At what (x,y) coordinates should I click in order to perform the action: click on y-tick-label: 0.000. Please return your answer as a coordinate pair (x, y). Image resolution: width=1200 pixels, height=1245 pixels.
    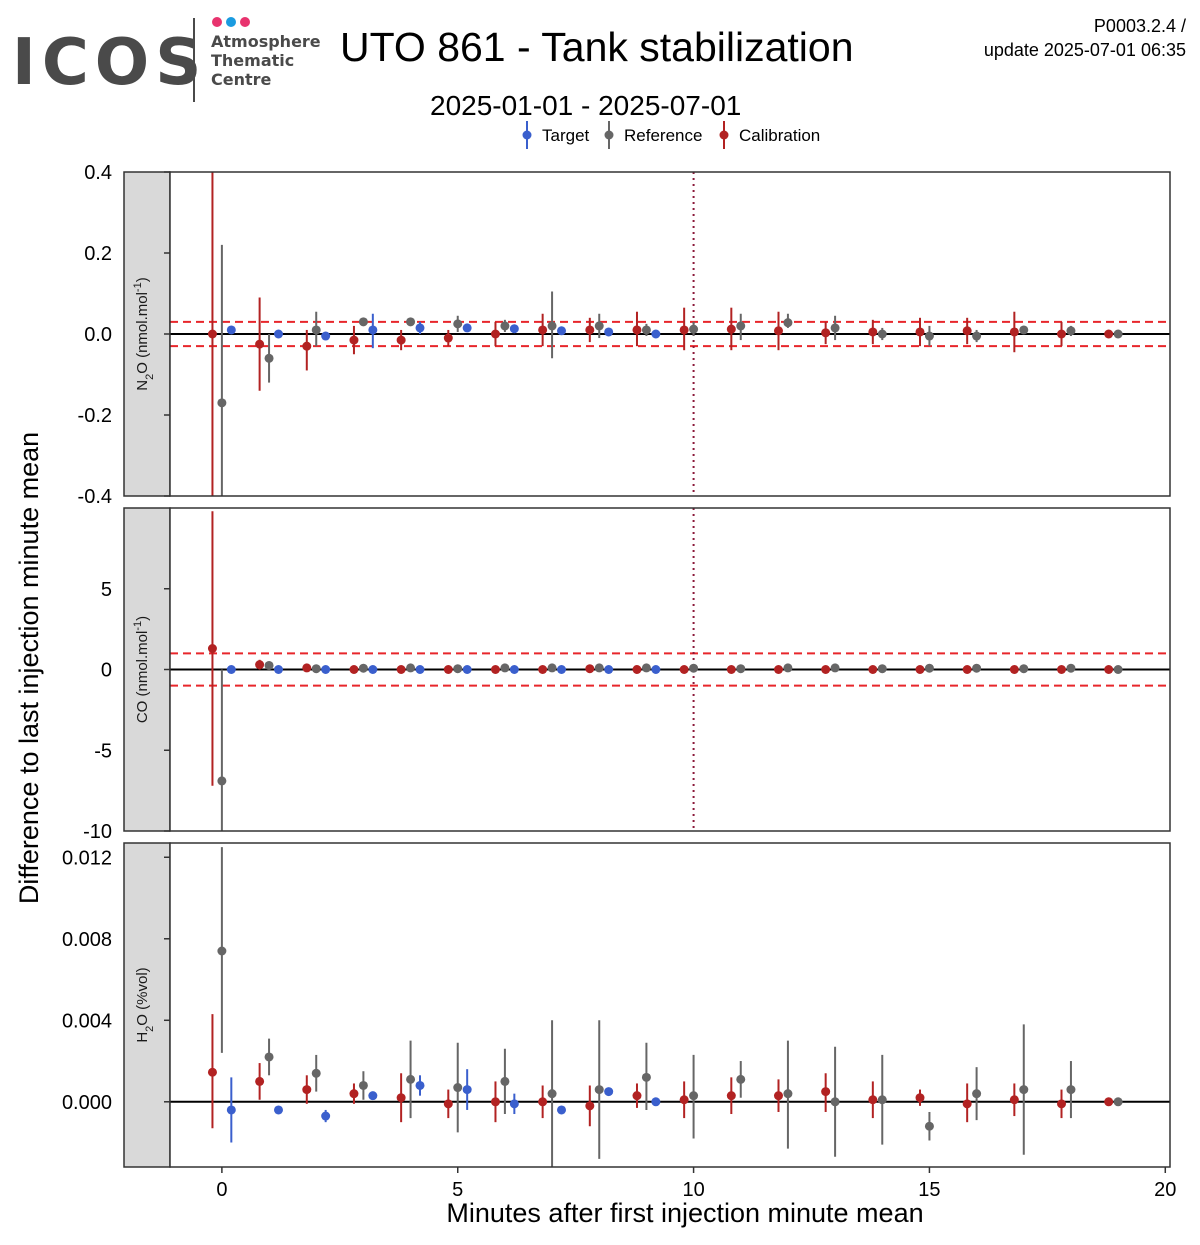
    Looking at the image, I should click on (87, 1103).